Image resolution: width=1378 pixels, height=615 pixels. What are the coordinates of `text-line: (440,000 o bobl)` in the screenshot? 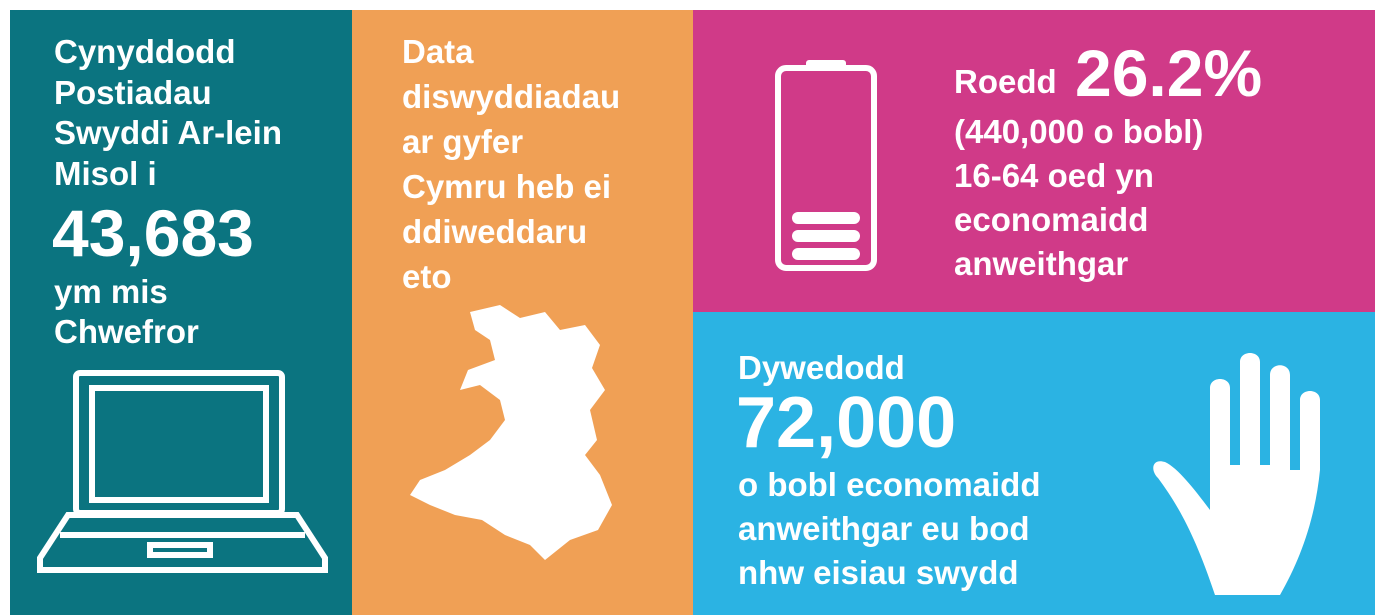 It's located at (1079, 131).